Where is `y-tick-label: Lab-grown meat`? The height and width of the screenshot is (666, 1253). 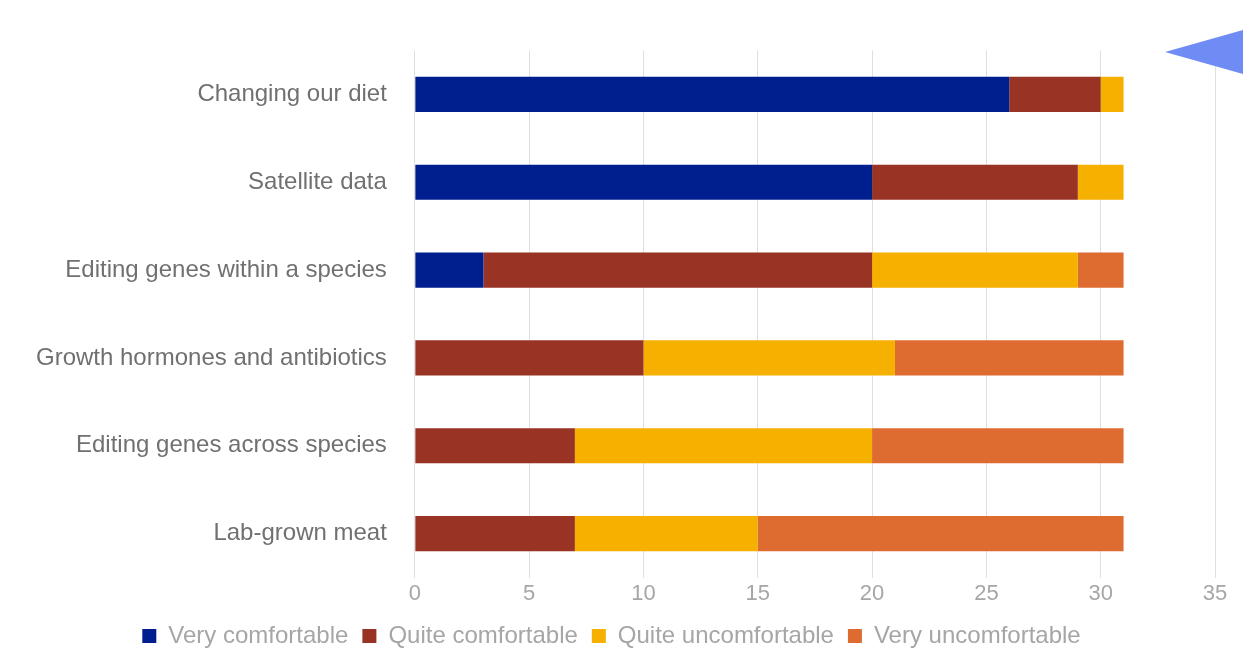
y-tick-label: Lab-grown meat is located at coordinates (300, 532).